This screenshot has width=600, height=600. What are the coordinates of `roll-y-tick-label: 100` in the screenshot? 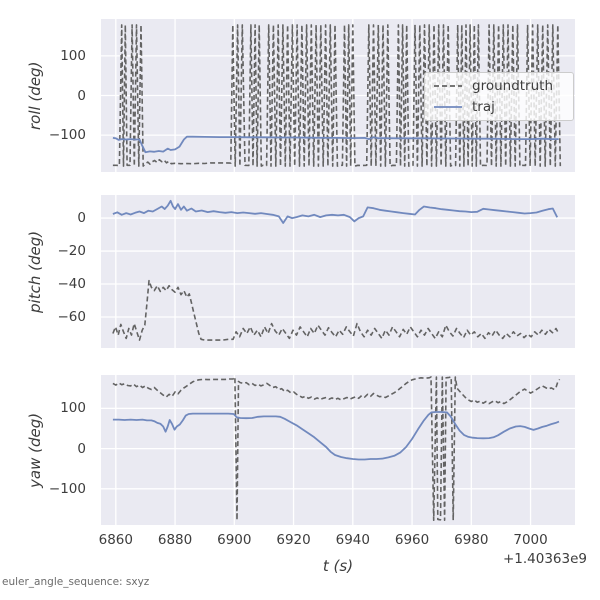 It's located at (73, 55).